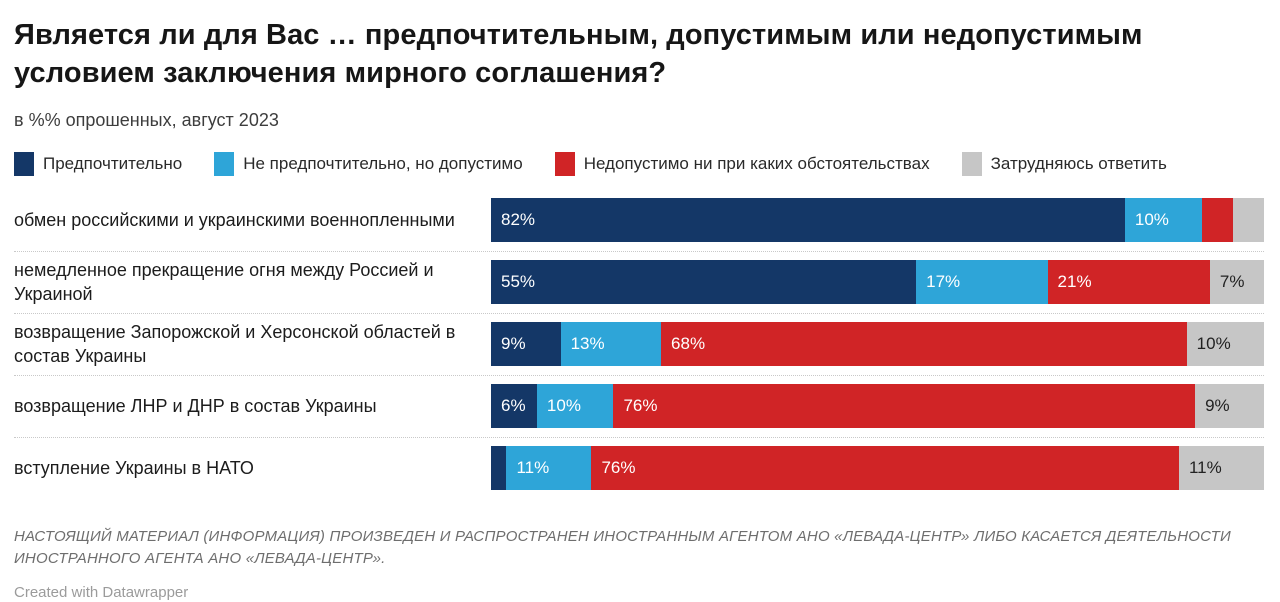 The height and width of the screenshot is (602, 1280). I want to click on bar-value-label: 82%, so click(518, 220).